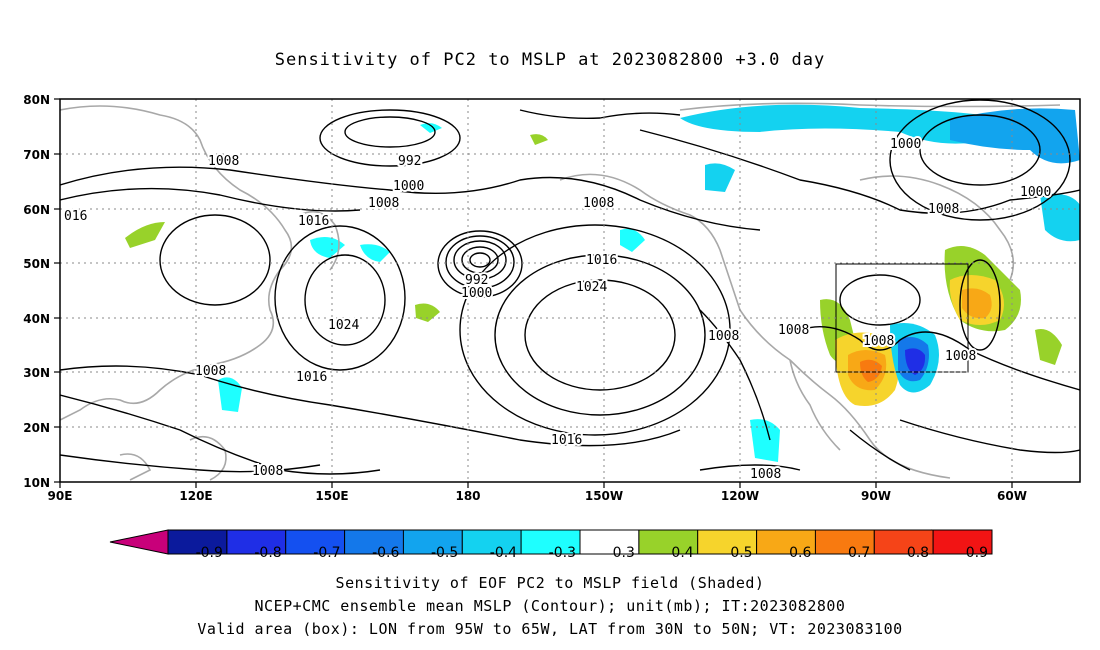  What do you see at coordinates (326, 553) in the screenshot?
I see `colorbar-label: -0.7` at bounding box center [326, 553].